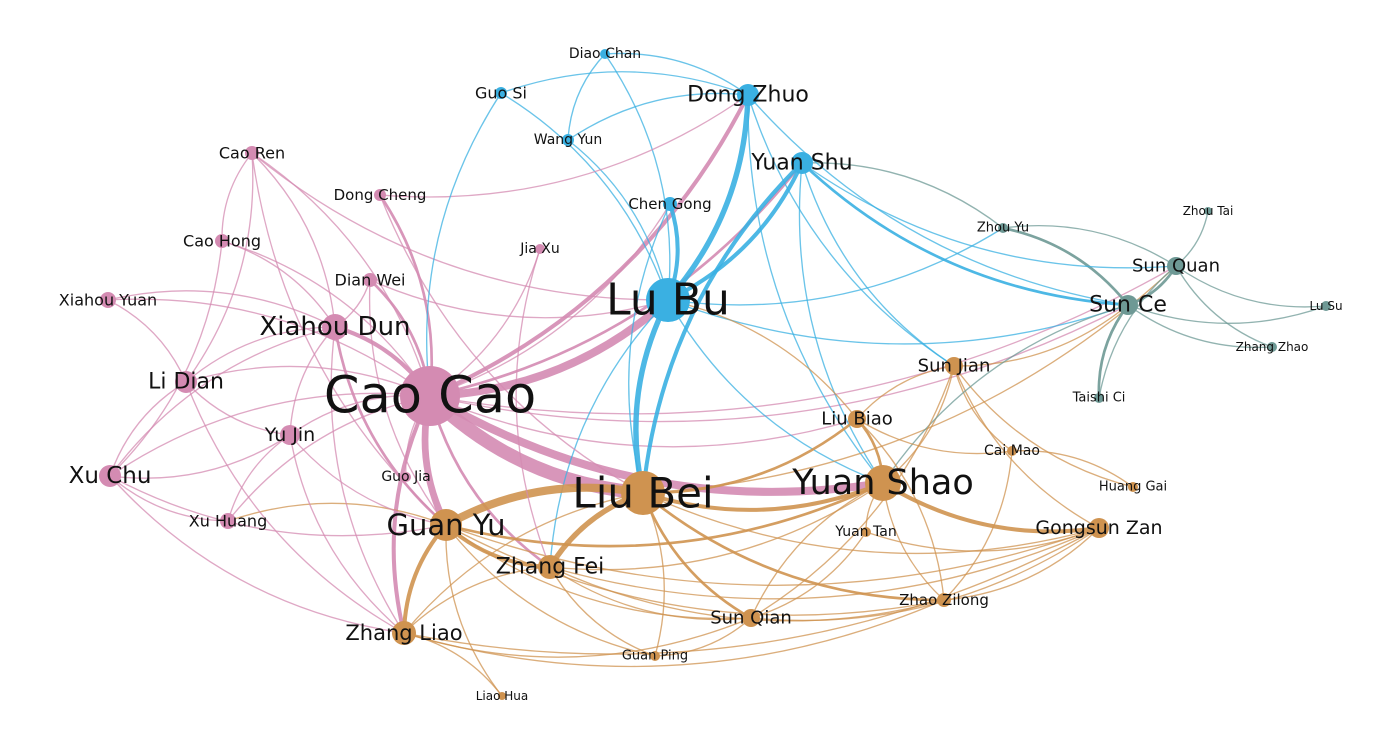 The width and height of the screenshot is (1400, 749). I want to click on edge-sun-jian-gongsun-zan, so click(1026, 447).